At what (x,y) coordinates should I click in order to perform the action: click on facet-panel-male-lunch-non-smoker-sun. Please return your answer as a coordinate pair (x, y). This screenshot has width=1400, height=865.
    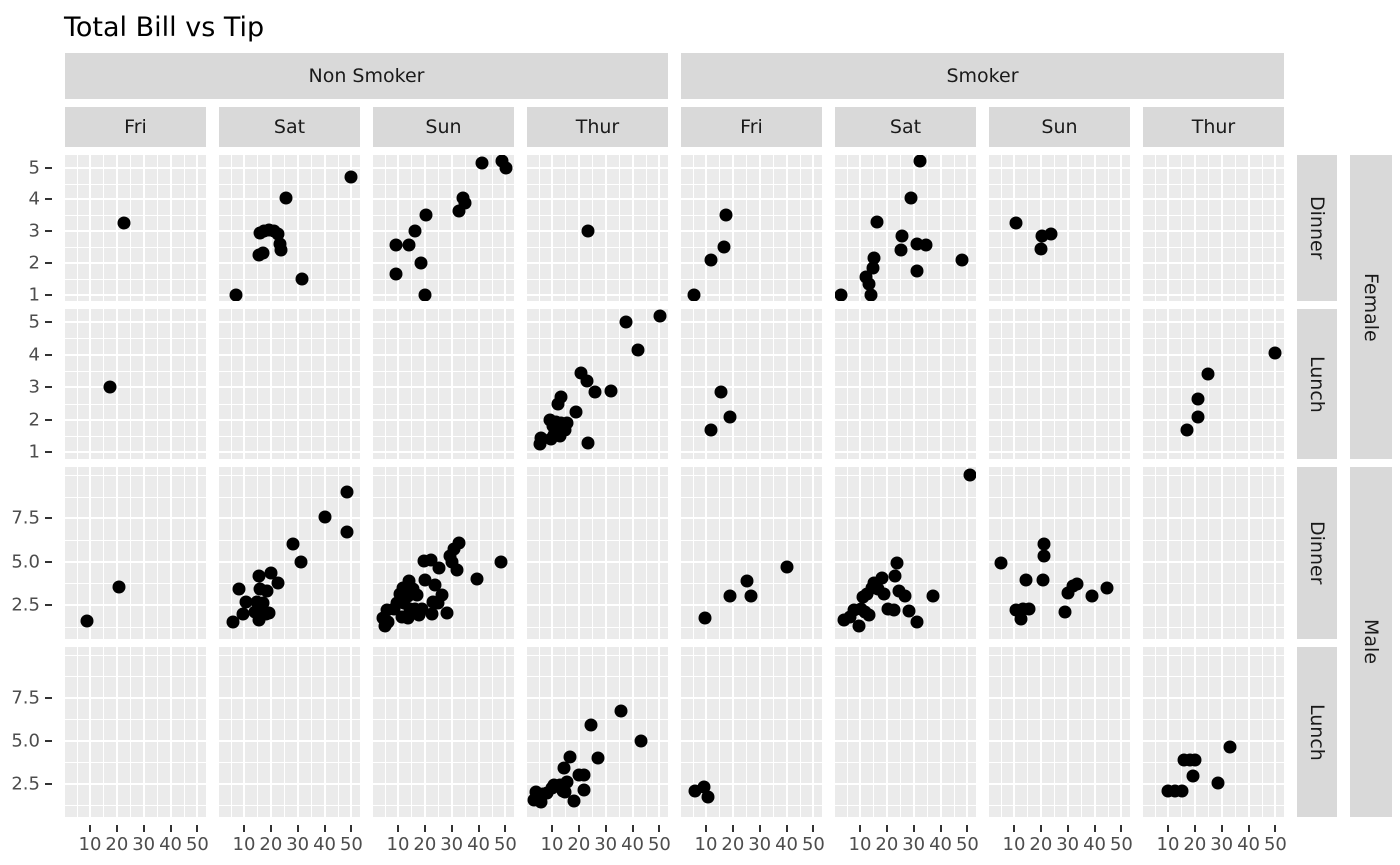
    Looking at the image, I should click on (443, 732).